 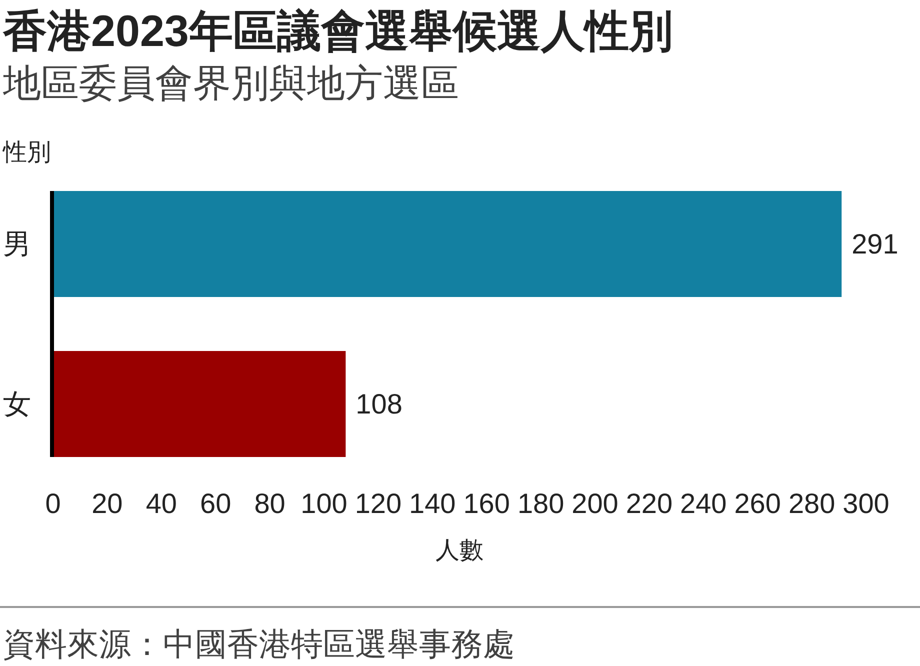 What do you see at coordinates (379, 404) in the screenshot?
I see `data-label: 108` at bounding box center [379, 404].